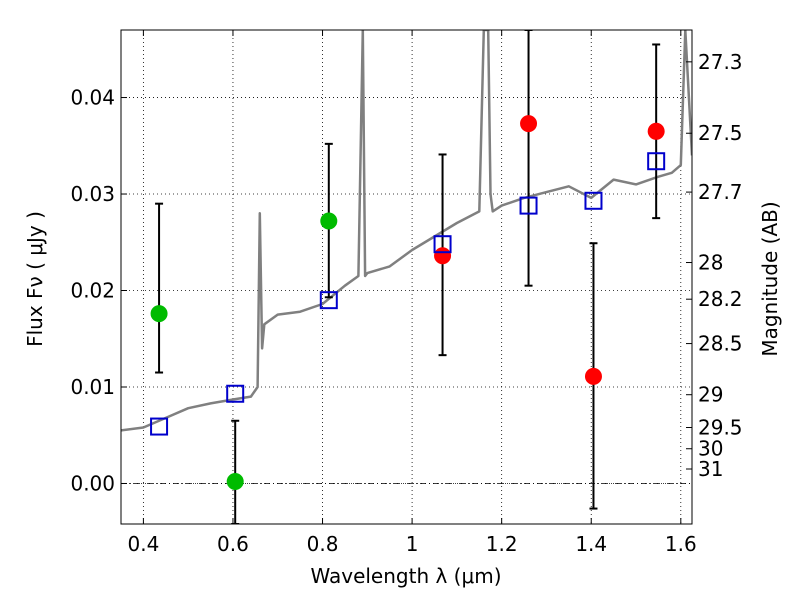  Describe the element at coordinates (233, 544) in the screenshot. I see `x-tick-label: 0.6` at that location.